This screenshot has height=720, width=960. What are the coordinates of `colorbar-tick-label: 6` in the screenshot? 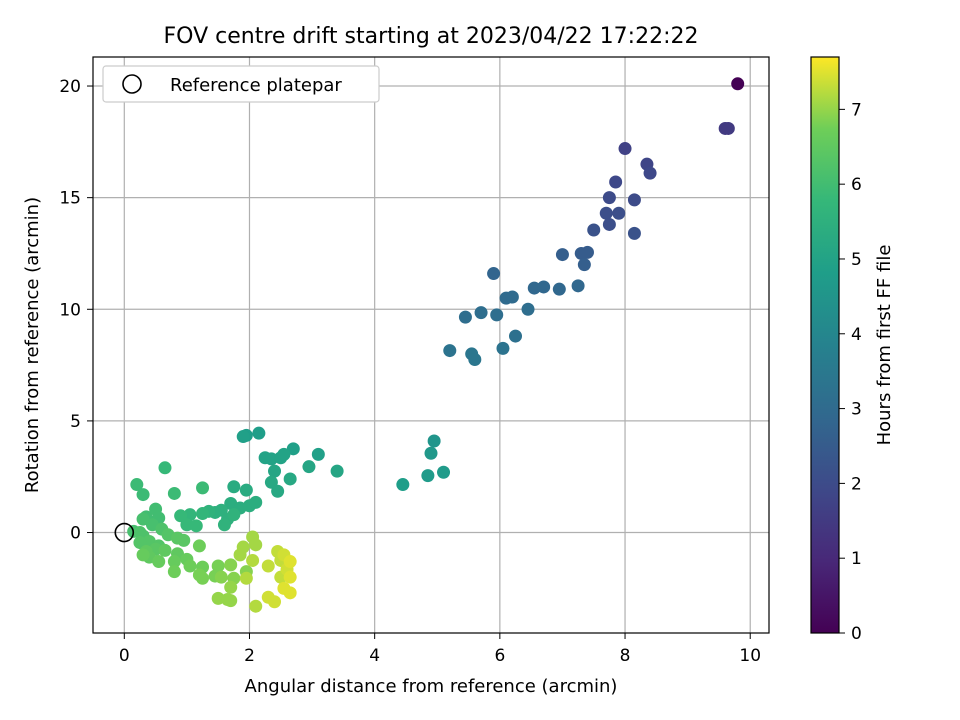 It's located at (856, 185).